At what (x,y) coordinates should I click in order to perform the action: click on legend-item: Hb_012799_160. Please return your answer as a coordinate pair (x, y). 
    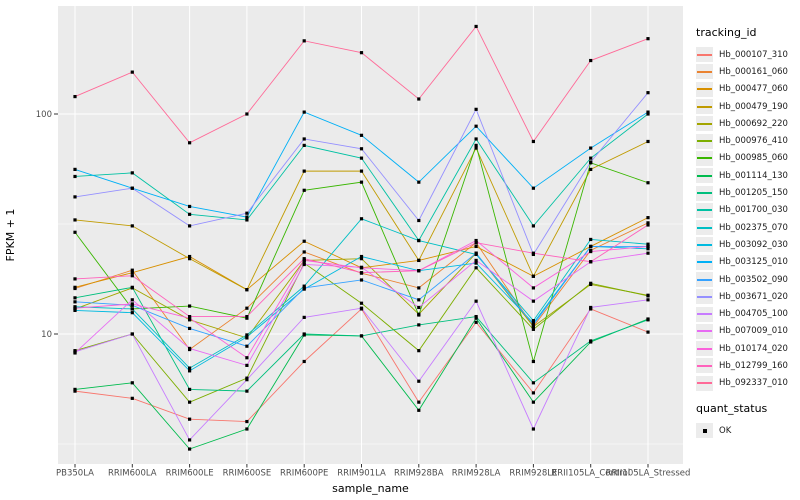
    Looking at the image, I should click on (744, 365).